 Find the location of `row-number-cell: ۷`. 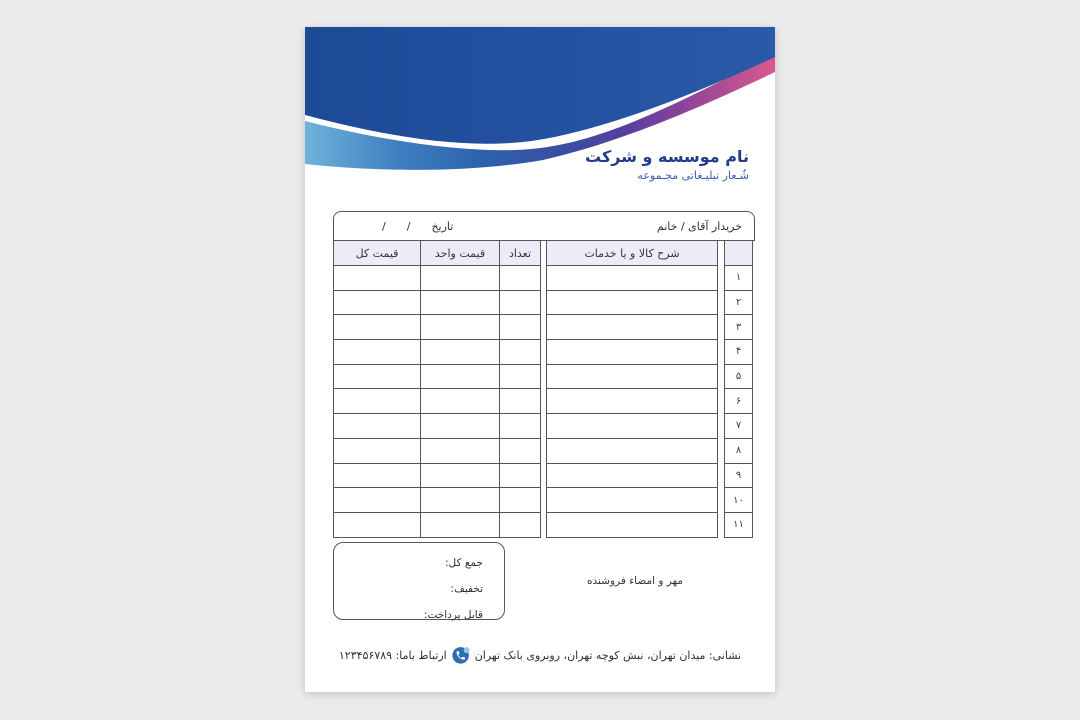

row-number-cell: ۷ is located at coordinates (738, 426).